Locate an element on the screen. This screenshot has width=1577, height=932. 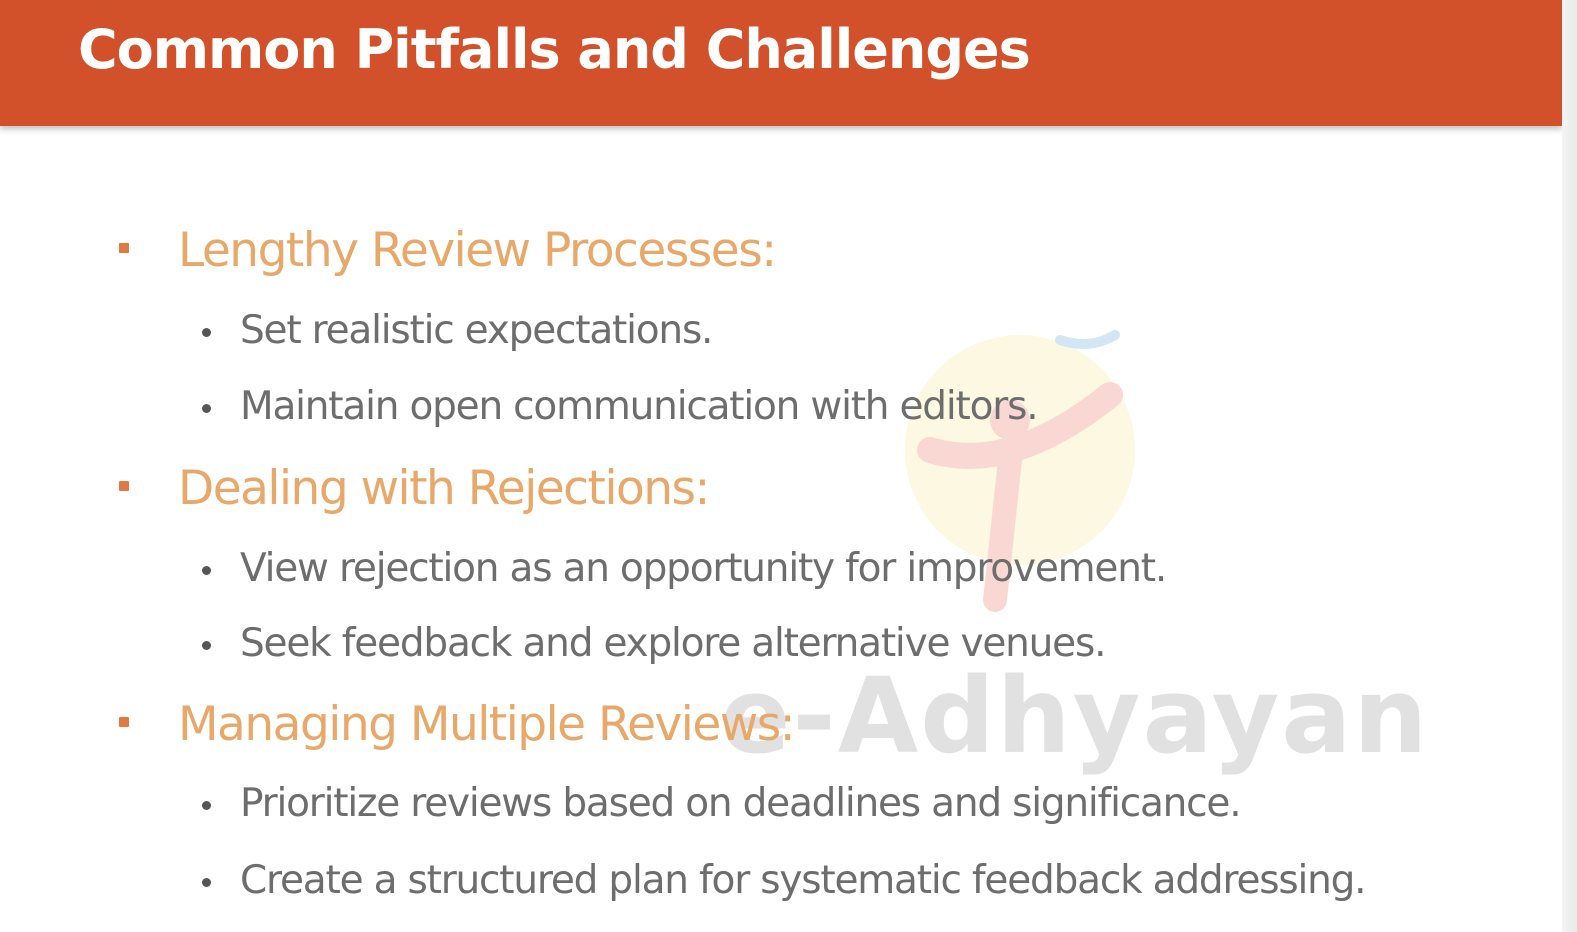
list-item: Set realistic expectations. is located at coordinates (476, 330).